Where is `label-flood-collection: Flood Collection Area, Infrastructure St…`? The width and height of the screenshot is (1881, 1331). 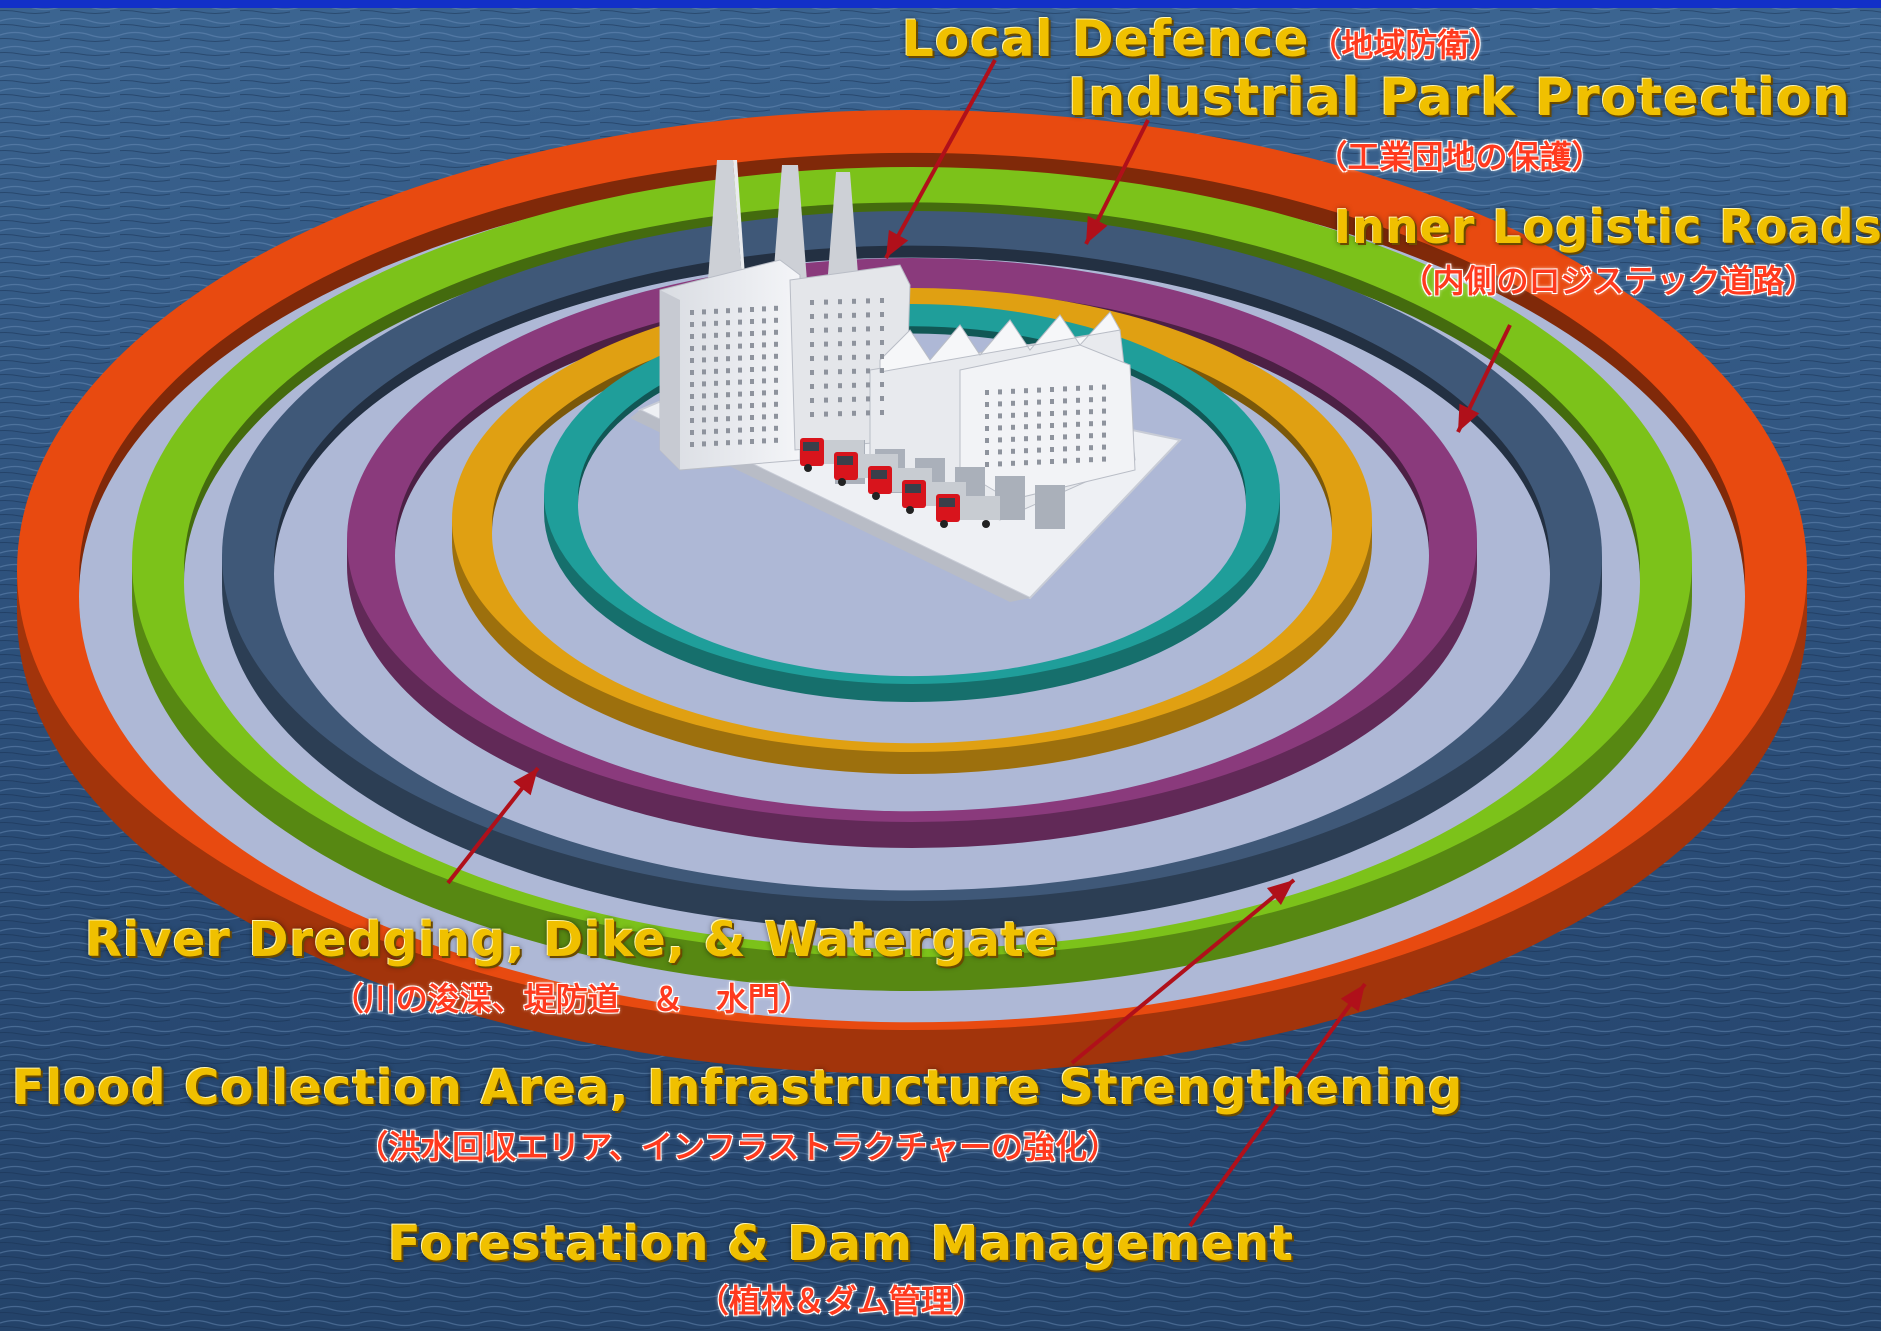
label-flood-collection: Flood Collection Area, Infrastructure St… is located at coordinates (737, 1114).